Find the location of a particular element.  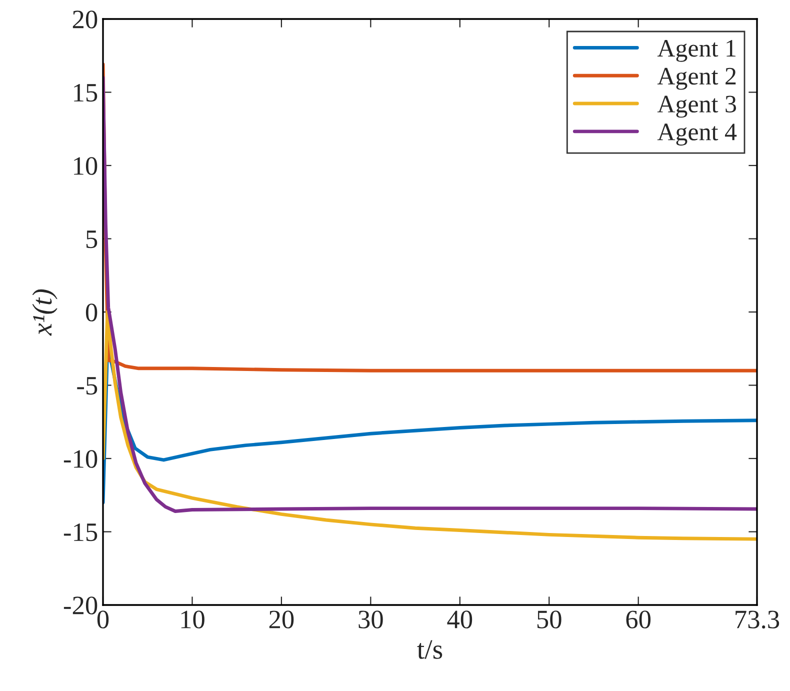

y-tick-label: -5 is located at coordinates (87, 386).